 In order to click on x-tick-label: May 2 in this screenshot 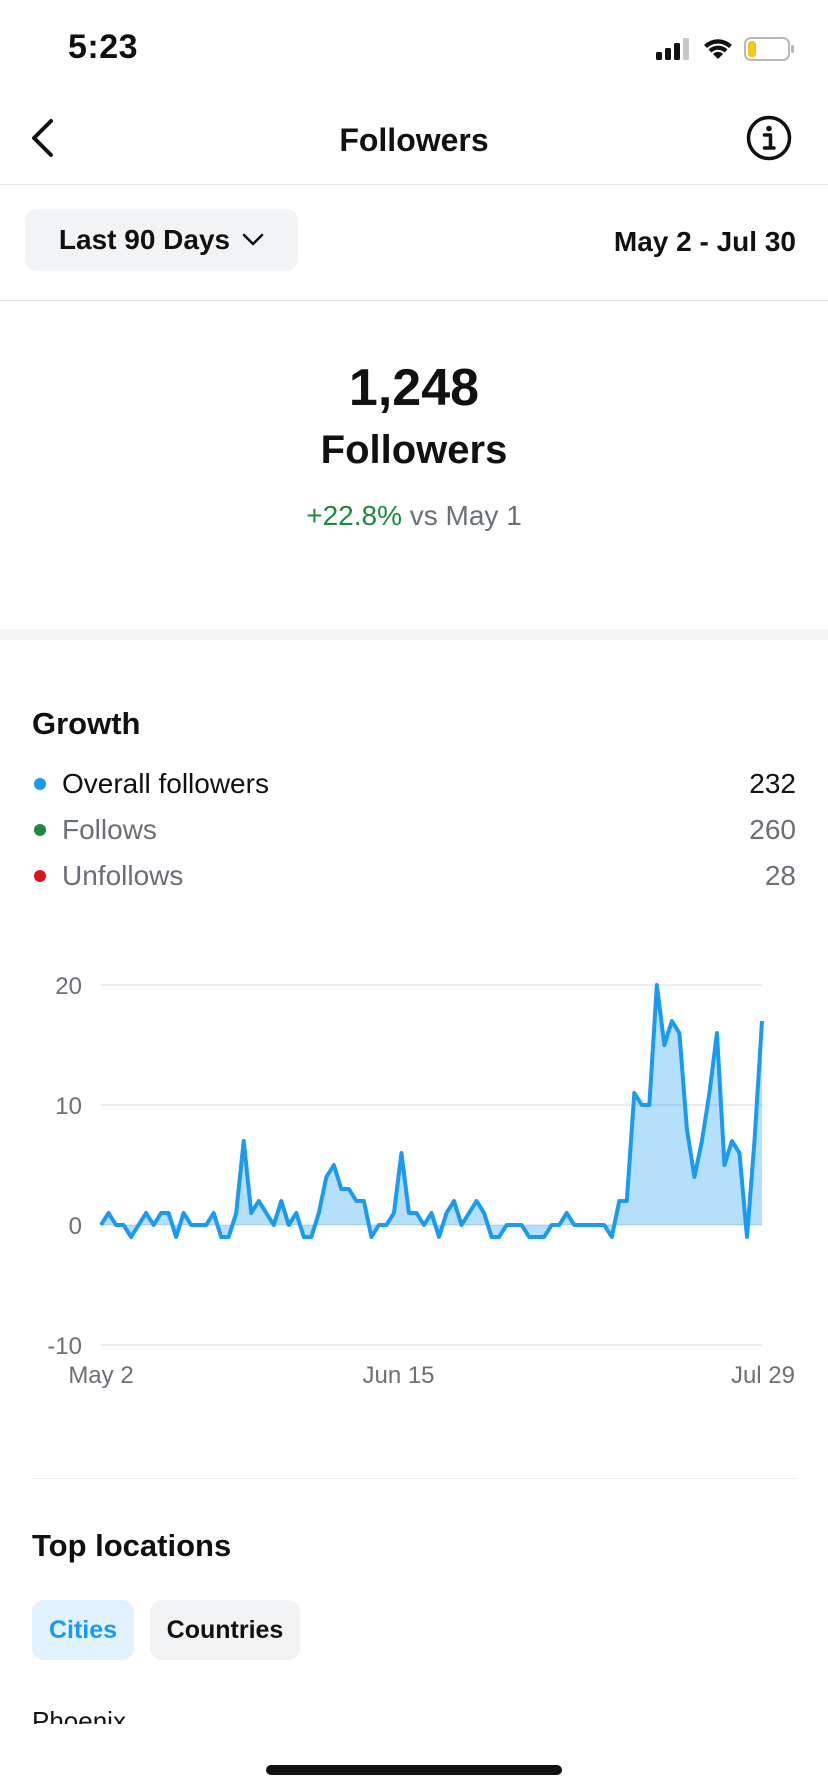, I will do `click(100, 1375)`.